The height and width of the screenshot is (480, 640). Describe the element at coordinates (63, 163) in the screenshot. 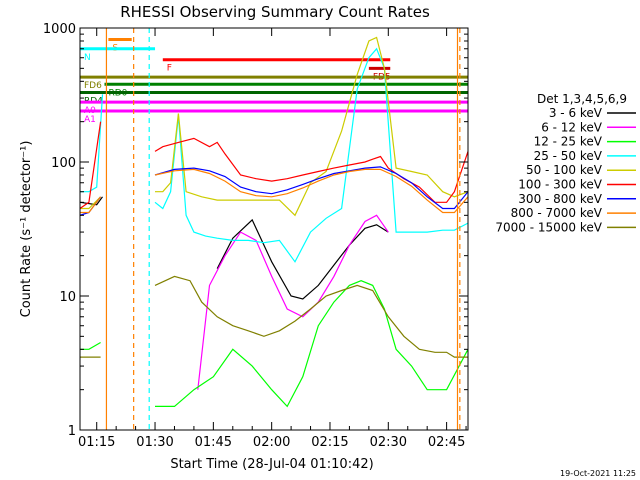

I see `y-tick-label: 100` at that location.